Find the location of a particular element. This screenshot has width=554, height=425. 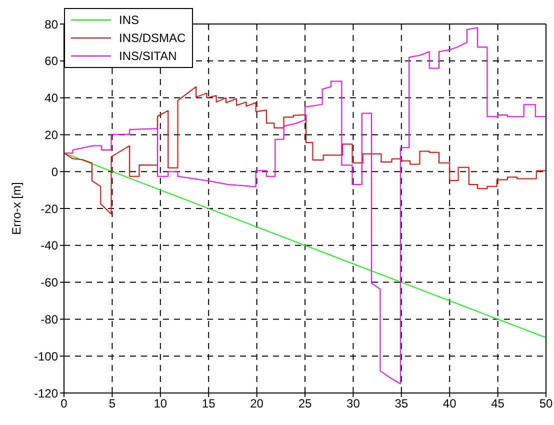

x-tick-label: 50 is located at coordinates (546, 403).